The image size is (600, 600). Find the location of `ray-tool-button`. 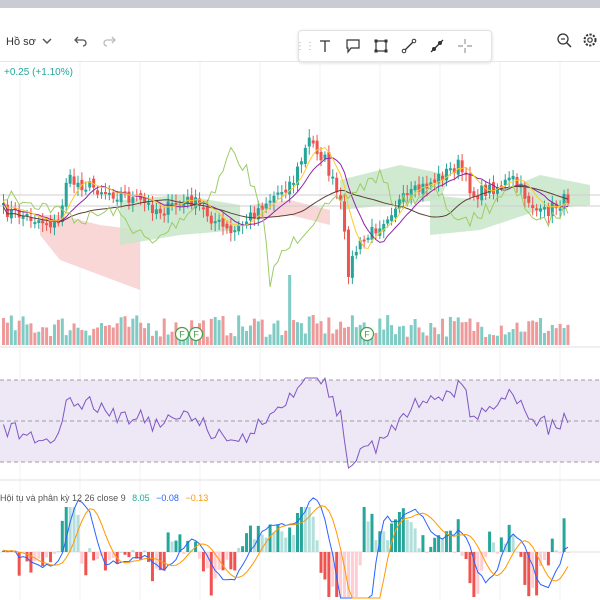

ray-tool-button is located at coordinates (437, 46).